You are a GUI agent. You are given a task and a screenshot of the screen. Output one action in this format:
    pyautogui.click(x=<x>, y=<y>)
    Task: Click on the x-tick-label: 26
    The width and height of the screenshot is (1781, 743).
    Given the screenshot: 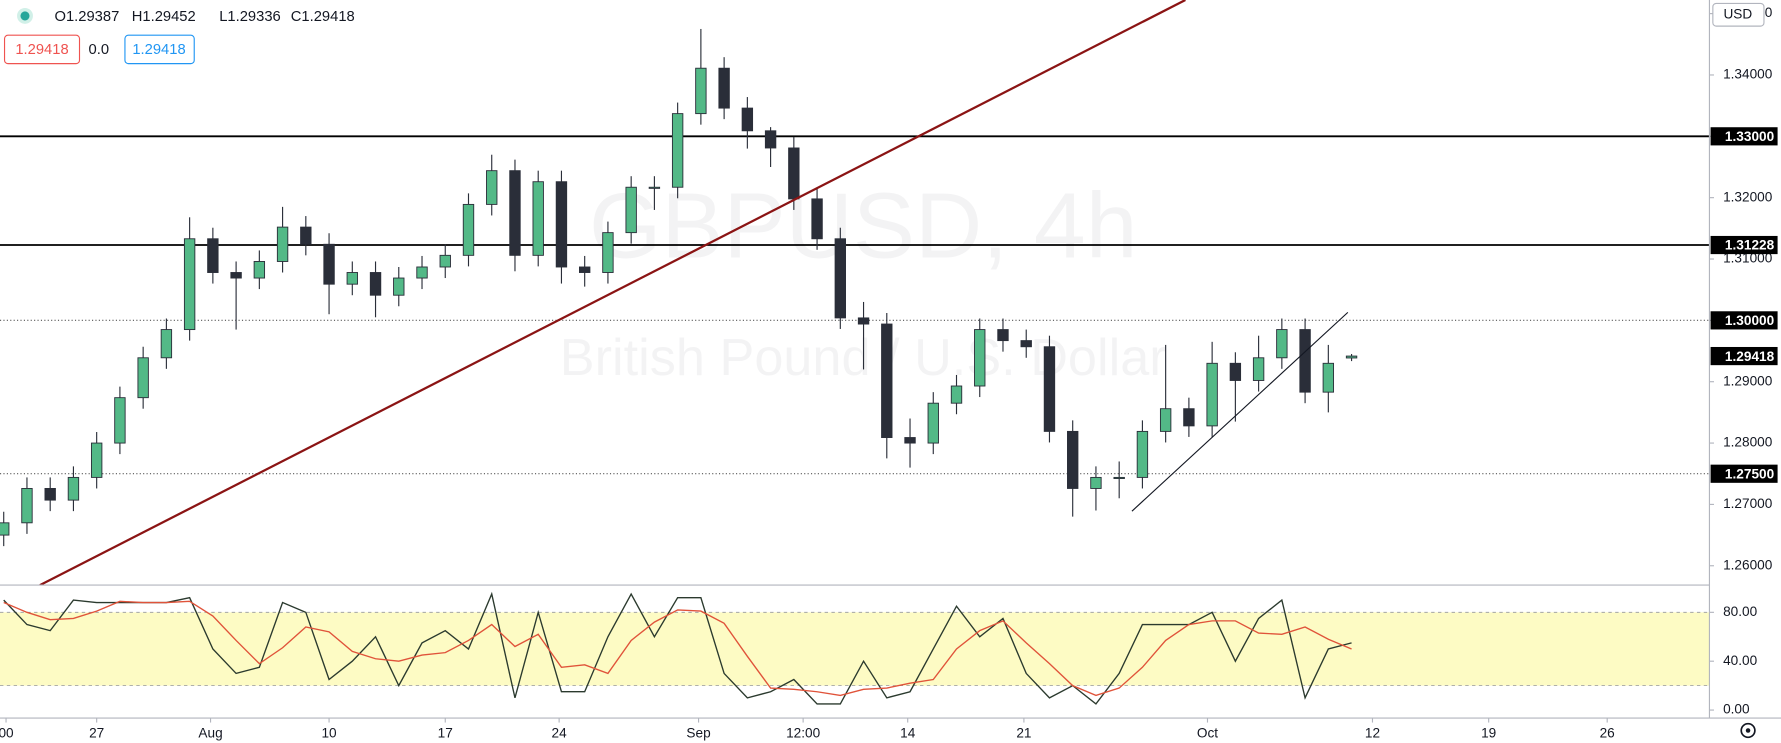 What is the action you would take?
    pyautogui.click(x=1607, y=733)
    